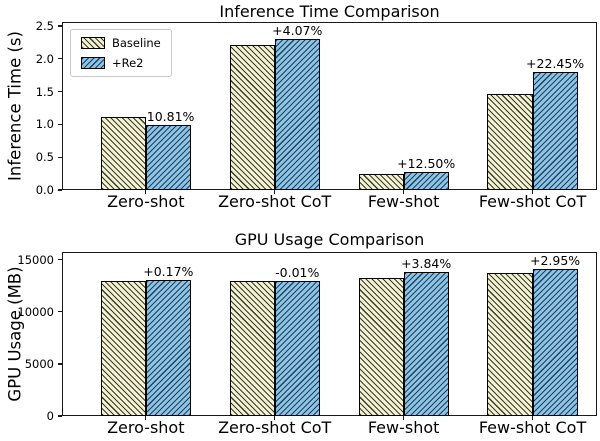 The image size is (600, 441). Describe the element at coordinates (555, 261) in the screenshot. I see `annotation-few-shot-cot: +2.95%` at that location.